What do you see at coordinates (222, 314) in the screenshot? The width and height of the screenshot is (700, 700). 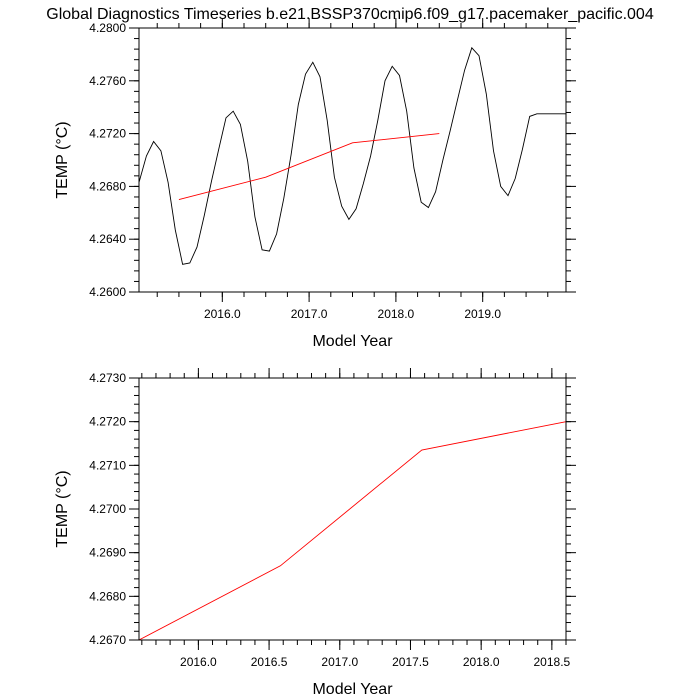 I see `top-x-tick-label: 2016.0` at bounding box center [222, 314].